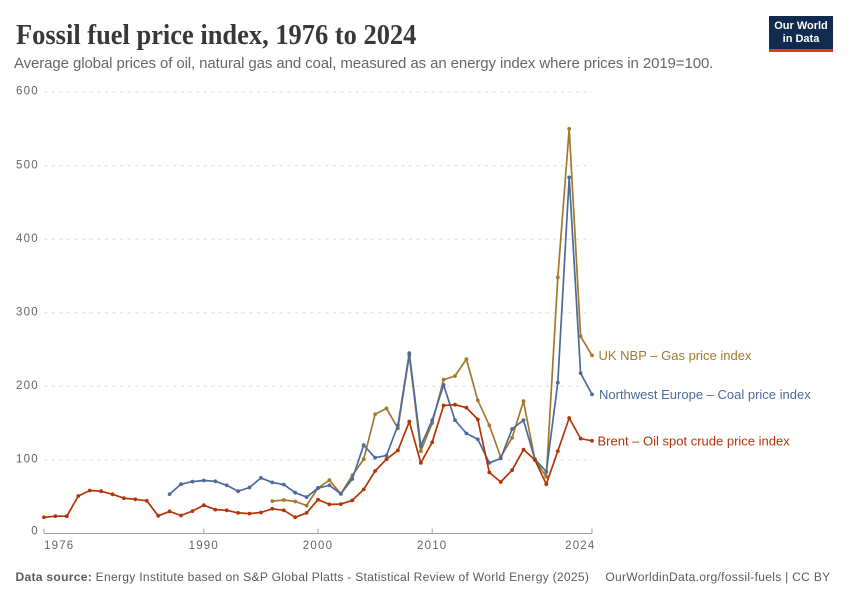 Image resolution: width=850 pixels, height=600 pixels. What do you see at coordinates (705, 394) in the screenshot?
I see `svg-text:Northwest Europe – Coal price: Northwest Europe – Coal price index` at bounding box center [705, 394].